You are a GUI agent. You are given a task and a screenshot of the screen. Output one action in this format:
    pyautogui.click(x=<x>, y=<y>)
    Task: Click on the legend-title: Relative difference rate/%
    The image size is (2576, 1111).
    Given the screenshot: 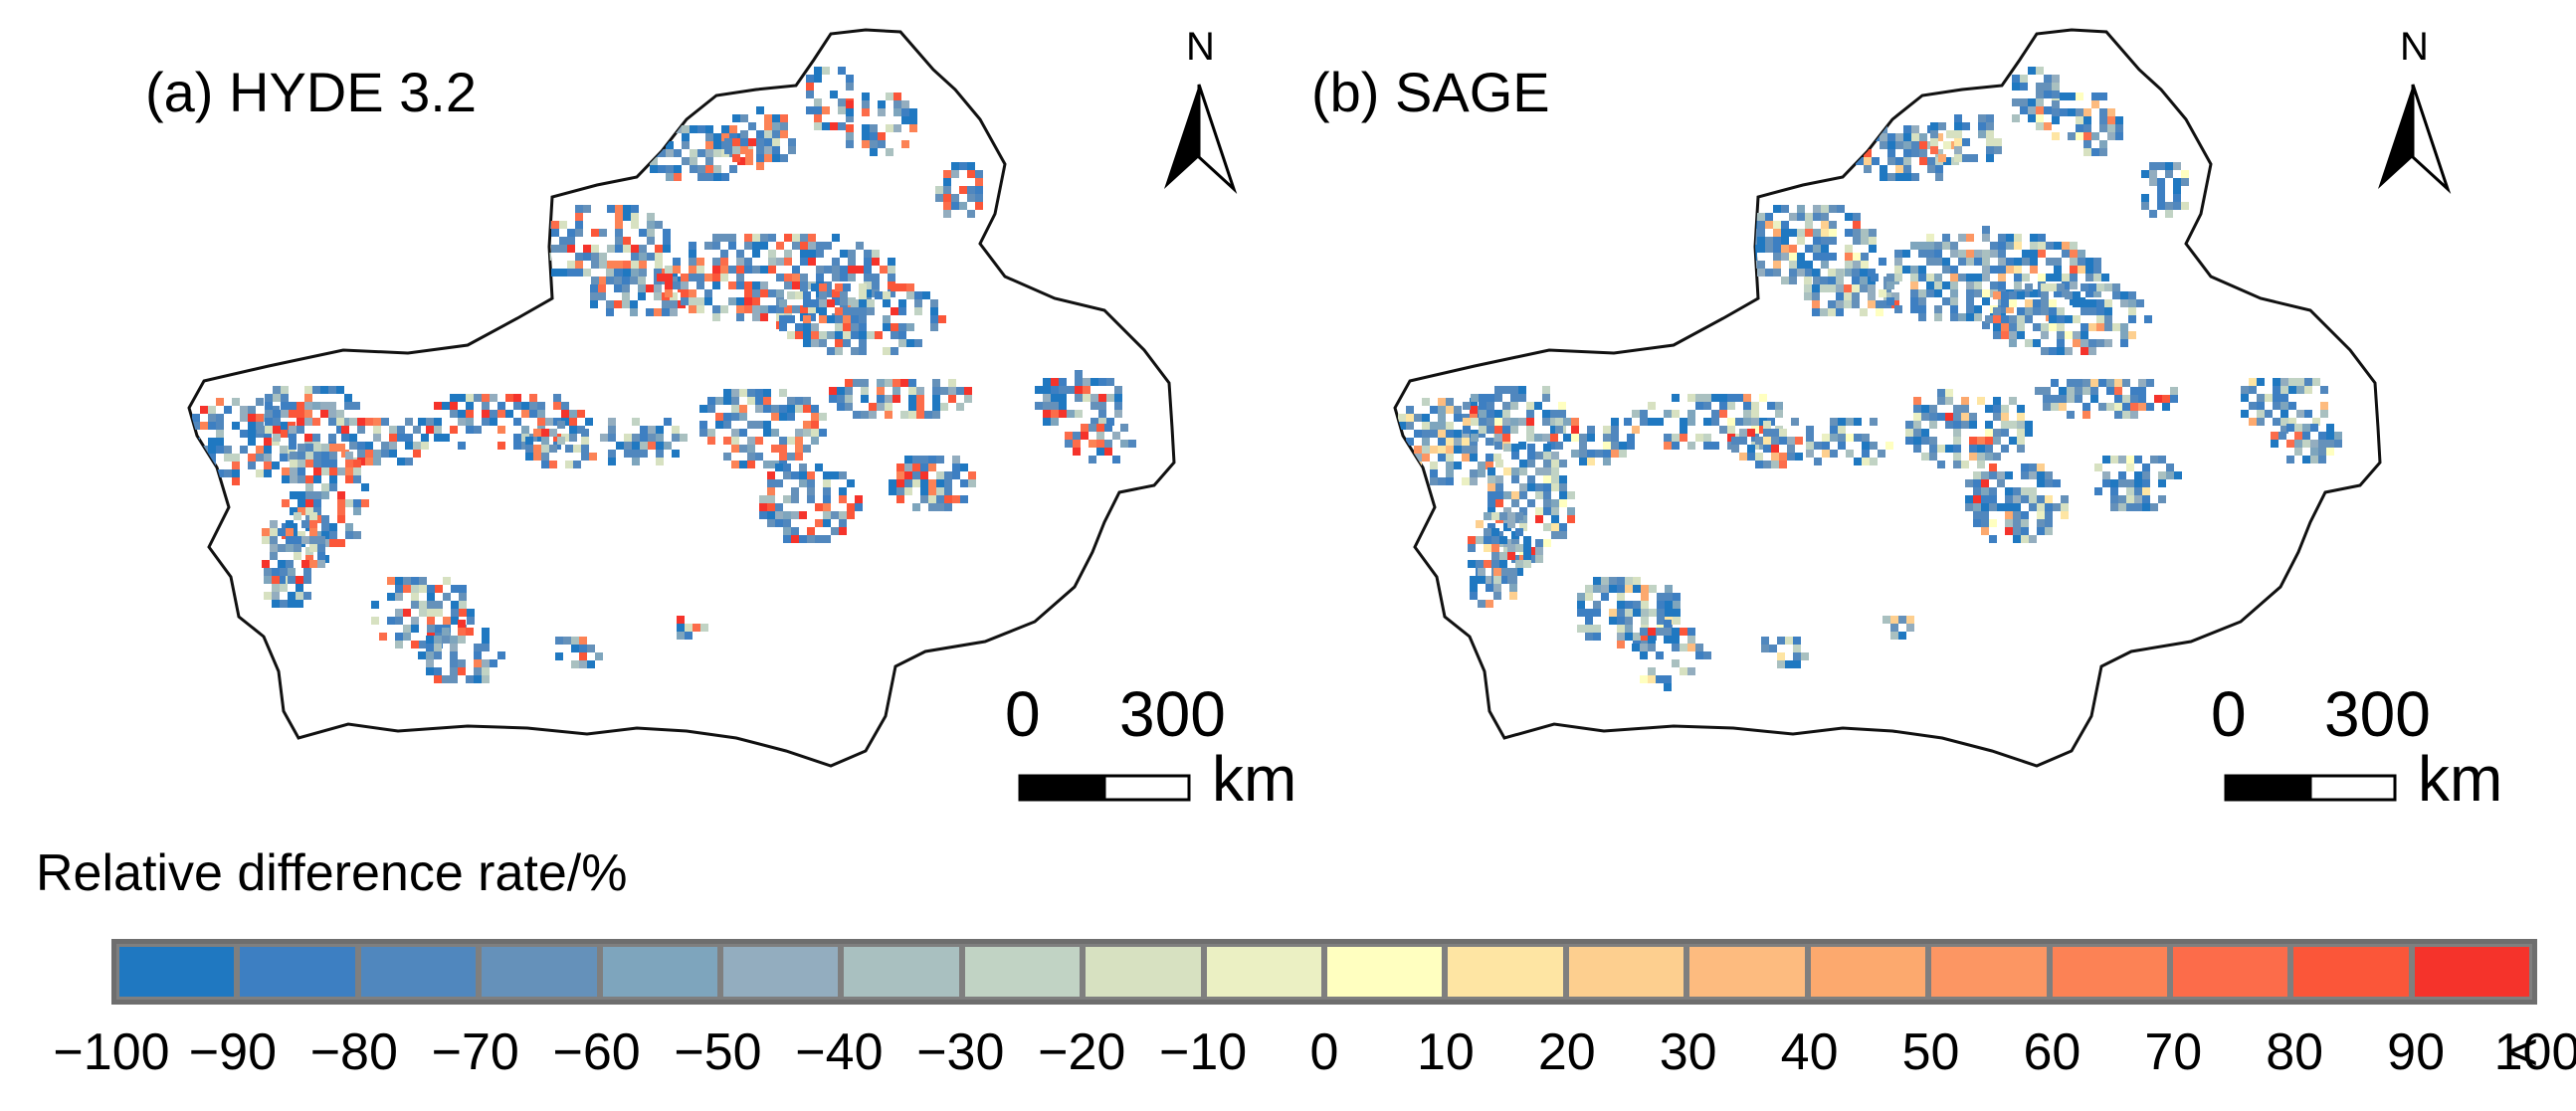 What is the action you would take?
    pyautogui.click(x=332, y=873)
    